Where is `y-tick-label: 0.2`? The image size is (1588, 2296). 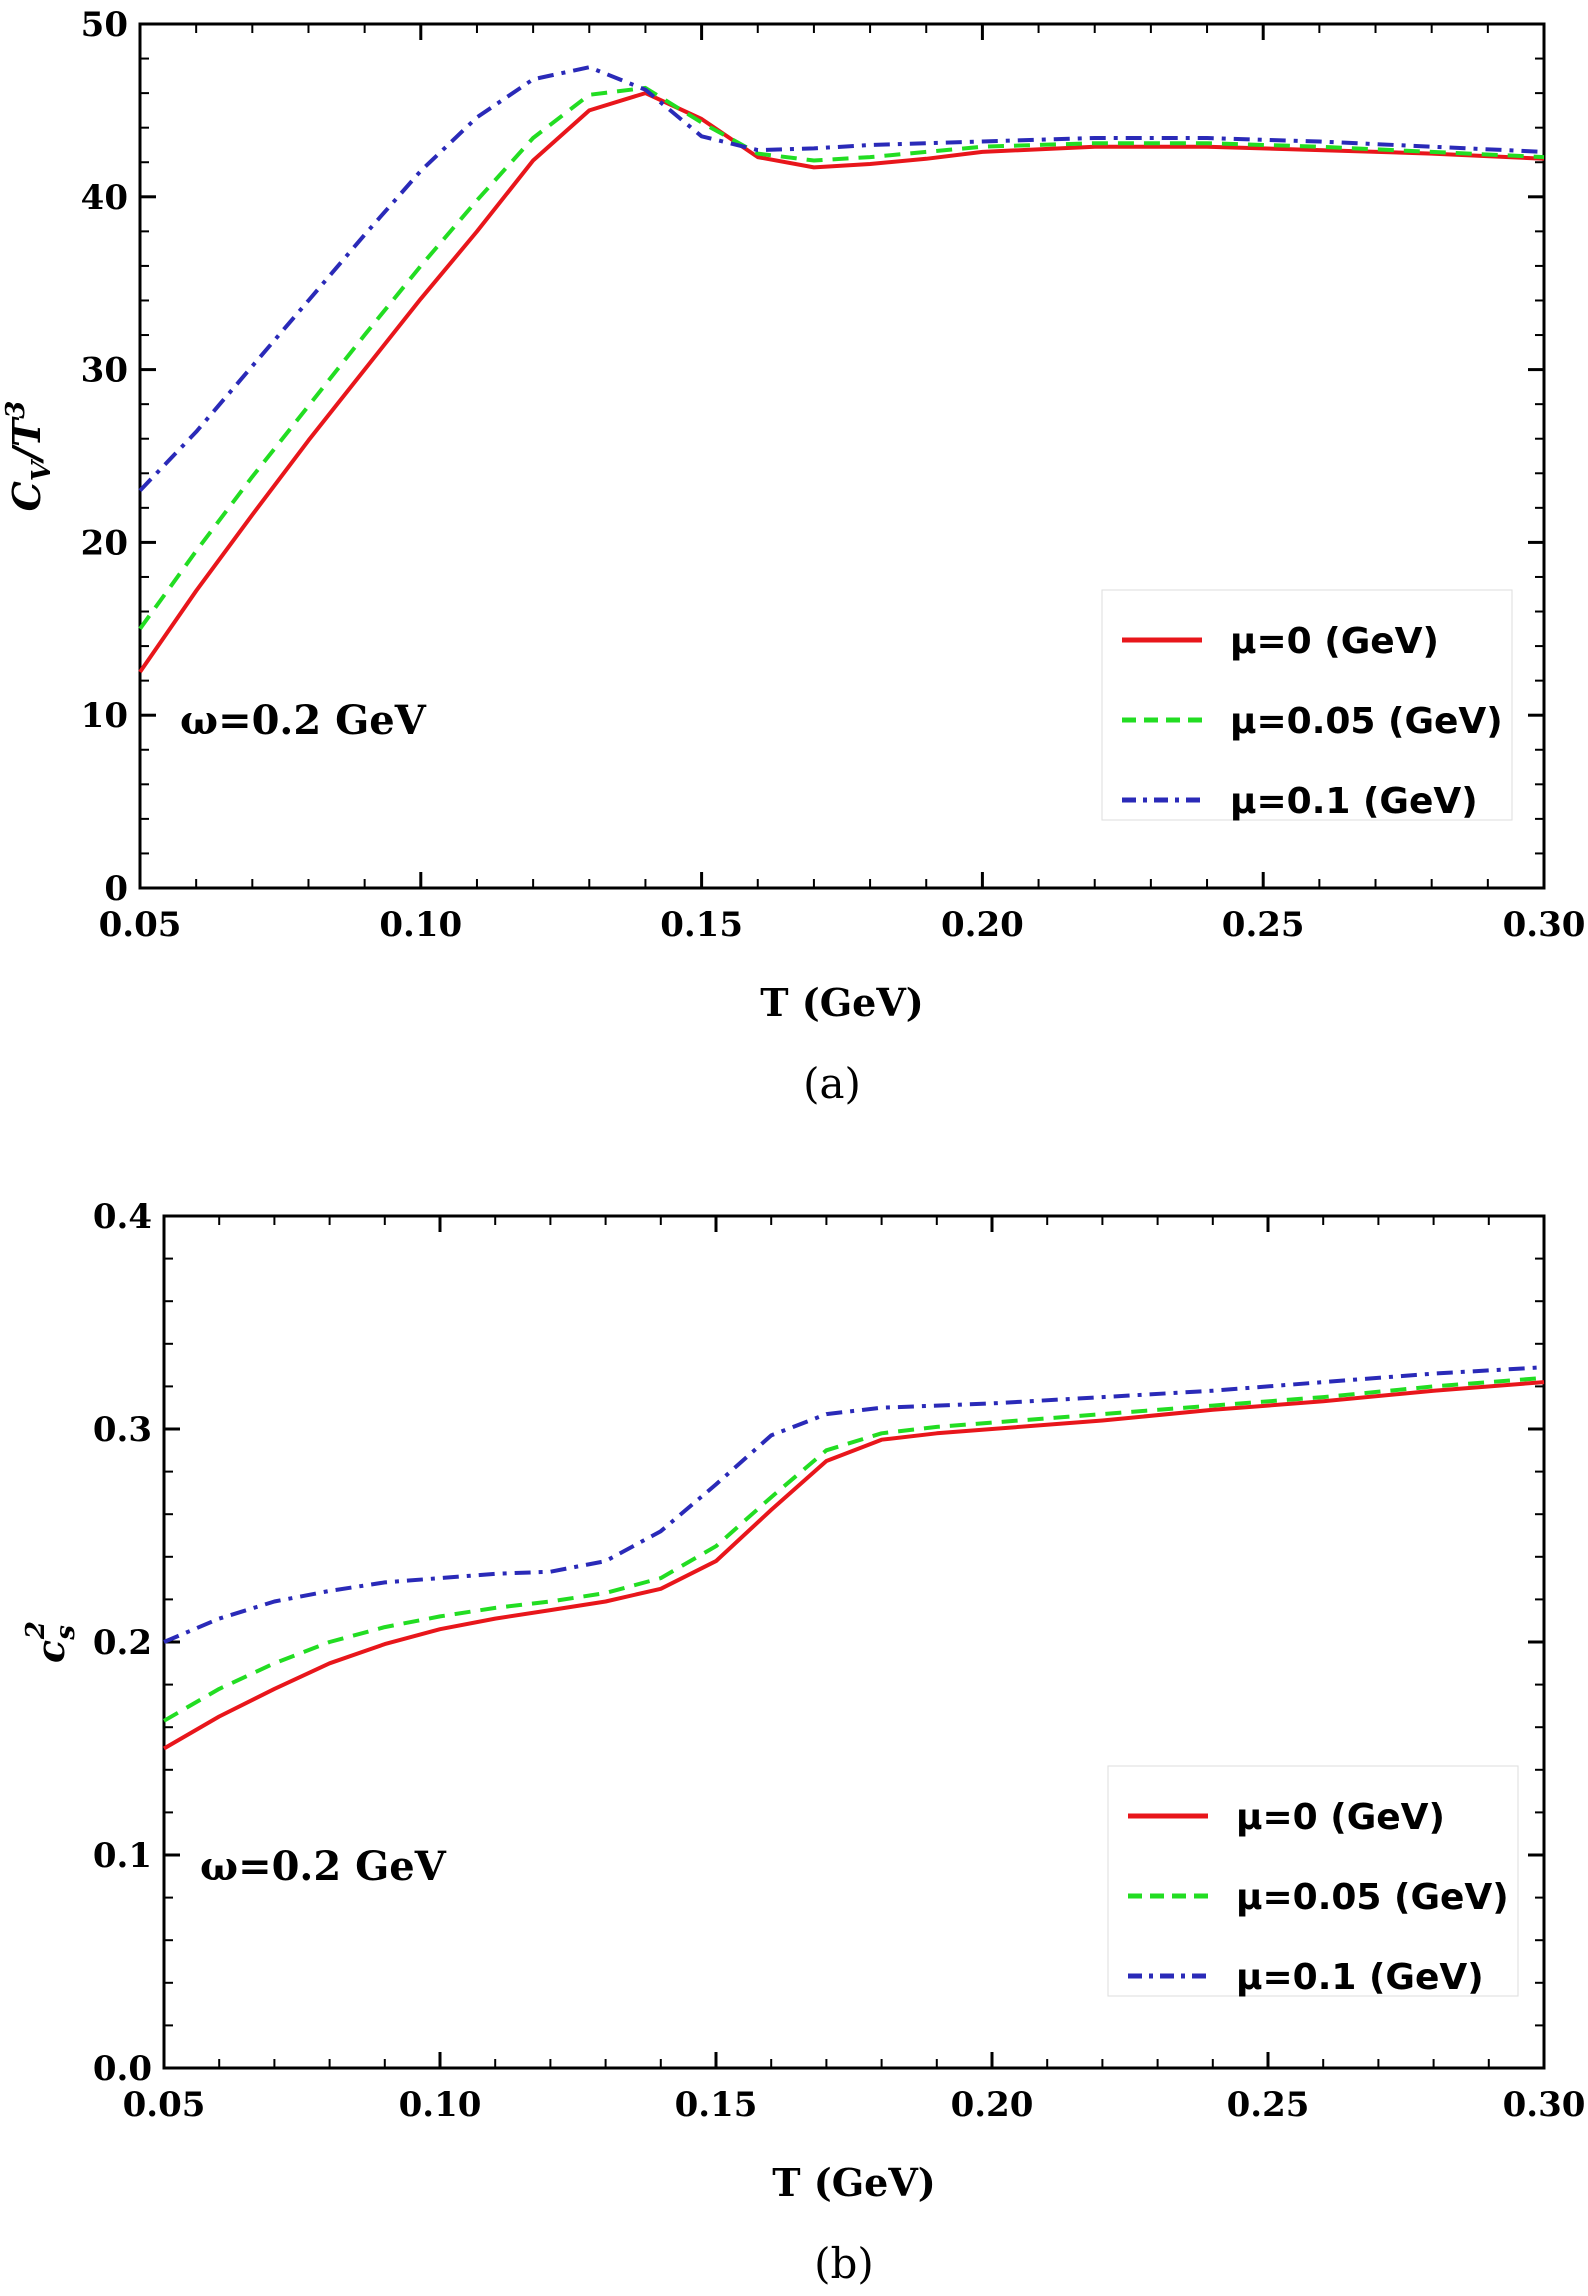
y-tick-label: 0.2 is located at coordinates (122, 1643).